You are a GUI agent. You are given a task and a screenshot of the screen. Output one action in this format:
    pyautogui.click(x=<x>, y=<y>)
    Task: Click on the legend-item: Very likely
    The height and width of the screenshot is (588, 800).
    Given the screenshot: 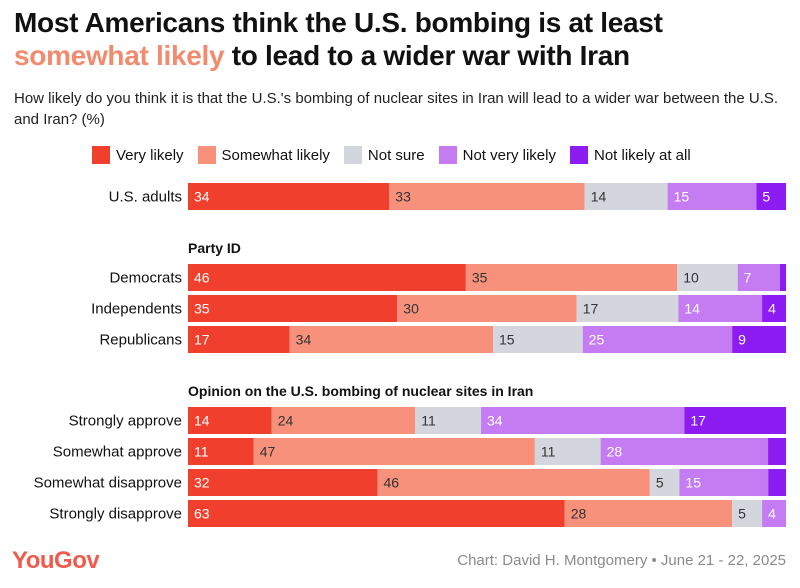 What is the action you would take?
    pyautogui.click(x=138, y=155)
    